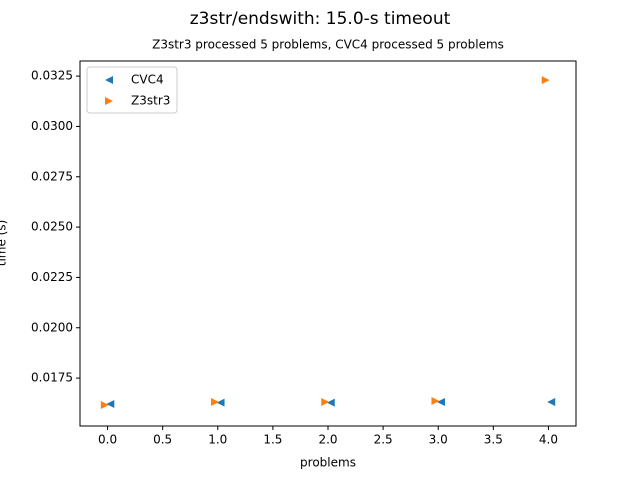 The height and width of the screenshot is (480, 640). What do you see at coordinates (52, 277) in the screenshot?
I see `y-tick-label: 0.0225` at bounding box center [52, 277].